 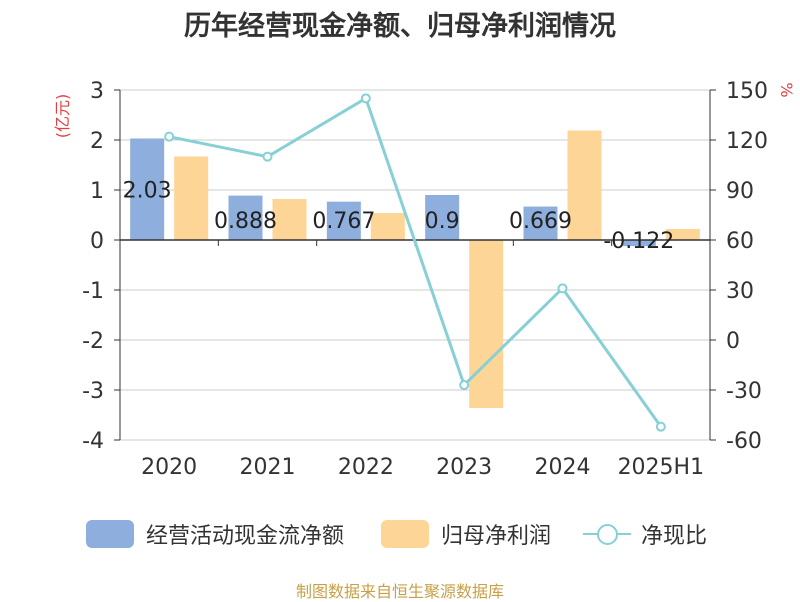 What do you see at coordinates (245, 536) in the screenshot?
I see `legend-label-operating-cash-flow: 经营活动现金流净额` at bounding box center [245, 536].